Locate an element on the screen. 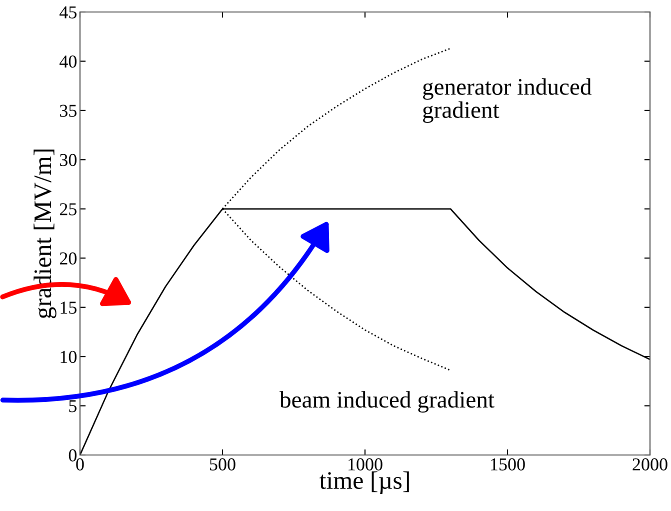  y-tick-label: 45 is located at coordinates (68, 12).